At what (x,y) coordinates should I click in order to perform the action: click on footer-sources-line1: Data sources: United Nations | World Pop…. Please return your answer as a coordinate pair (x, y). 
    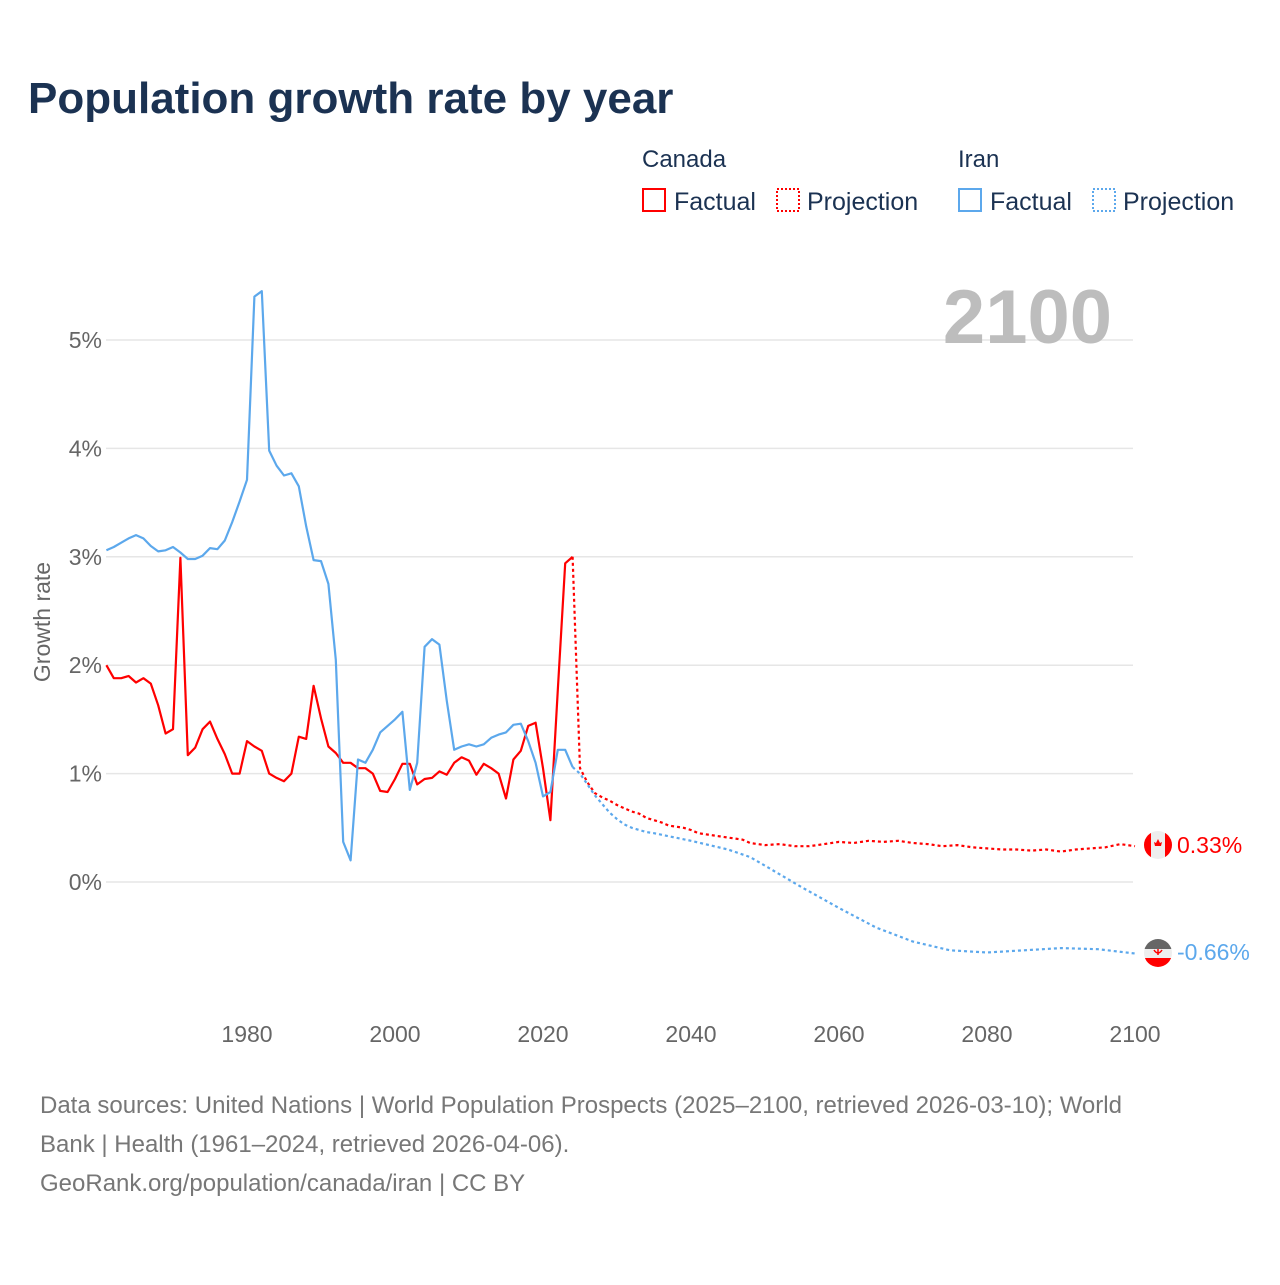
    Looking at the image, I should click on (581, 1105).